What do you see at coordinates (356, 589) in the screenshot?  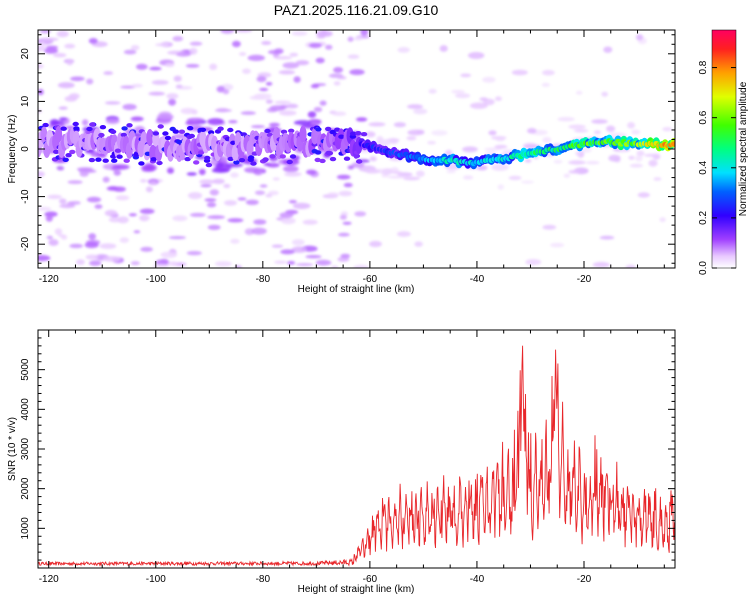 I see `bottom-x-axis-label: Height of straight line (km)` at bounding box center [356, 589].